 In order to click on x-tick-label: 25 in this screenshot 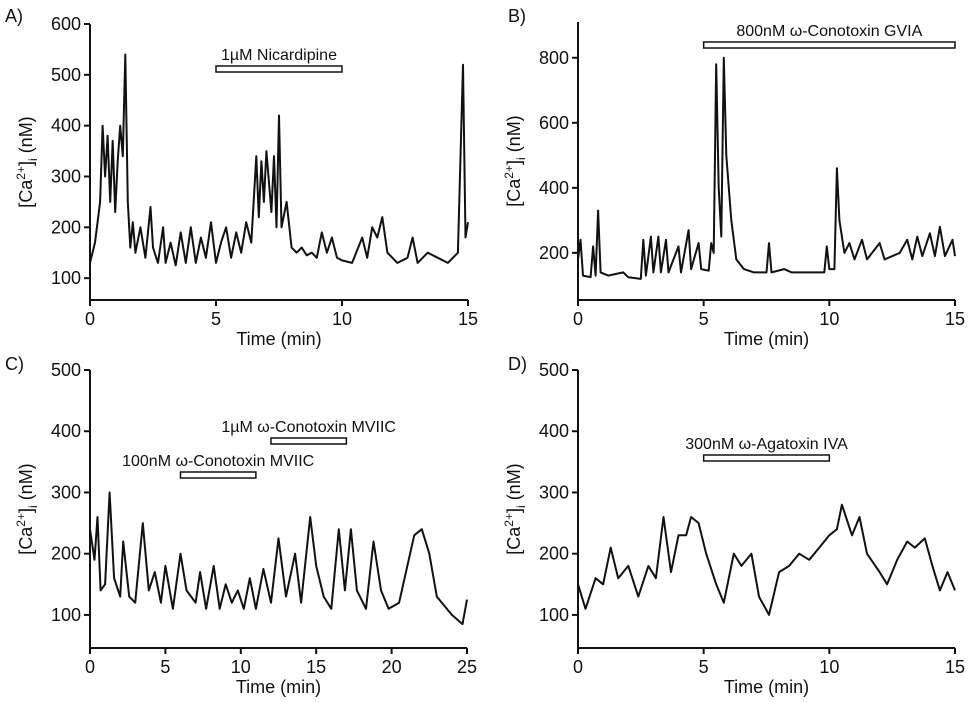, I will do `click(467, 667)`.